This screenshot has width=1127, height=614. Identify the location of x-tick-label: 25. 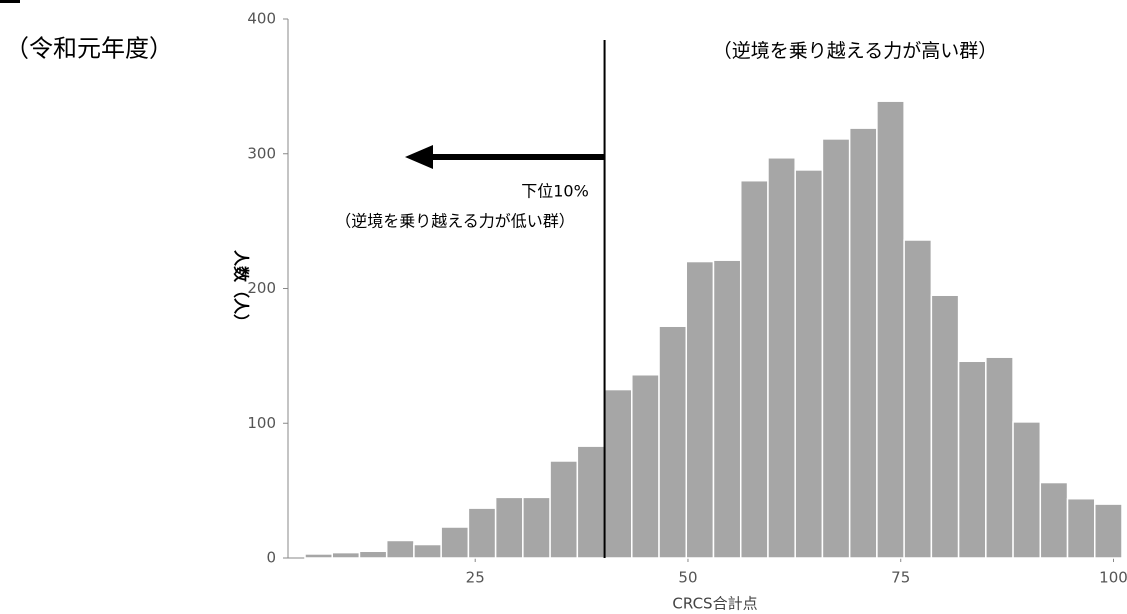
(475, 578).